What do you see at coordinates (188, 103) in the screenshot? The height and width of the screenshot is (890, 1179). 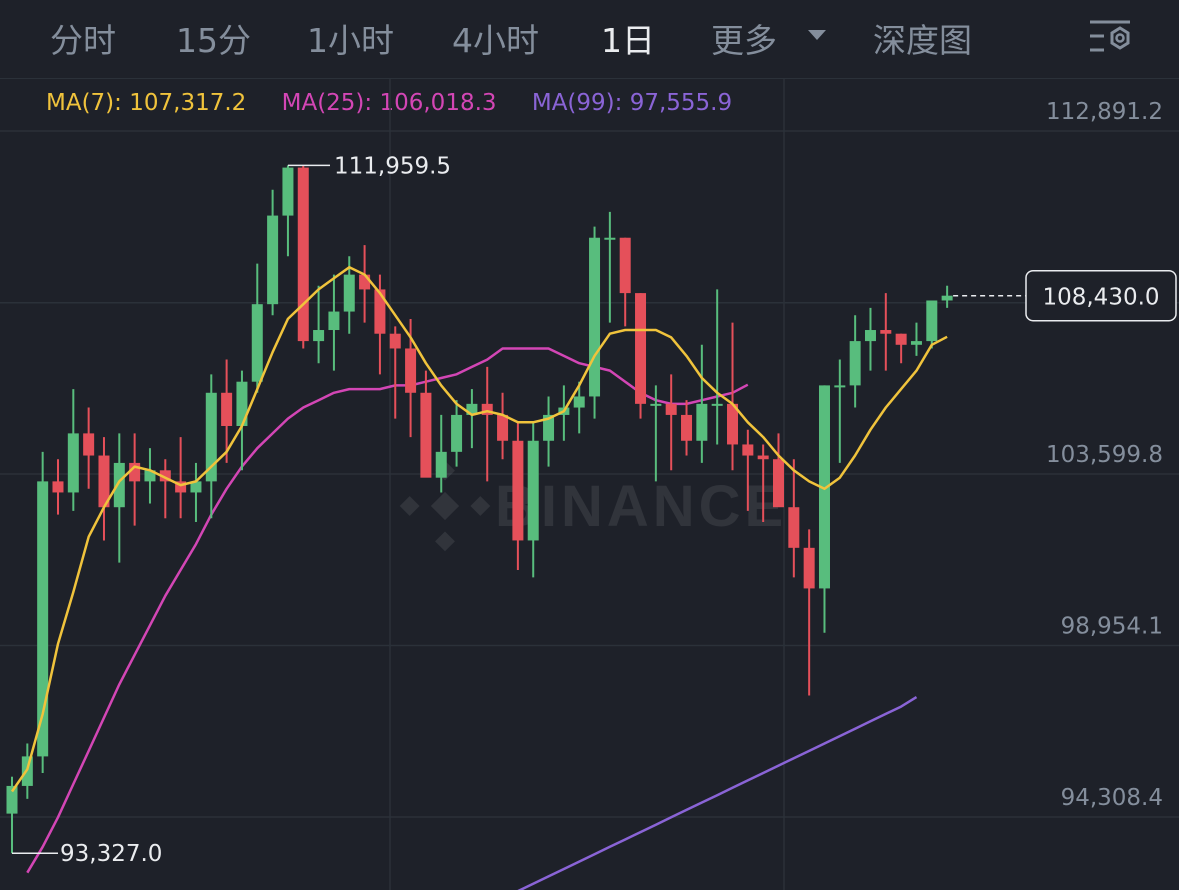 I see `ma7-value: 107,317.2` at bounding box center [188, 103].